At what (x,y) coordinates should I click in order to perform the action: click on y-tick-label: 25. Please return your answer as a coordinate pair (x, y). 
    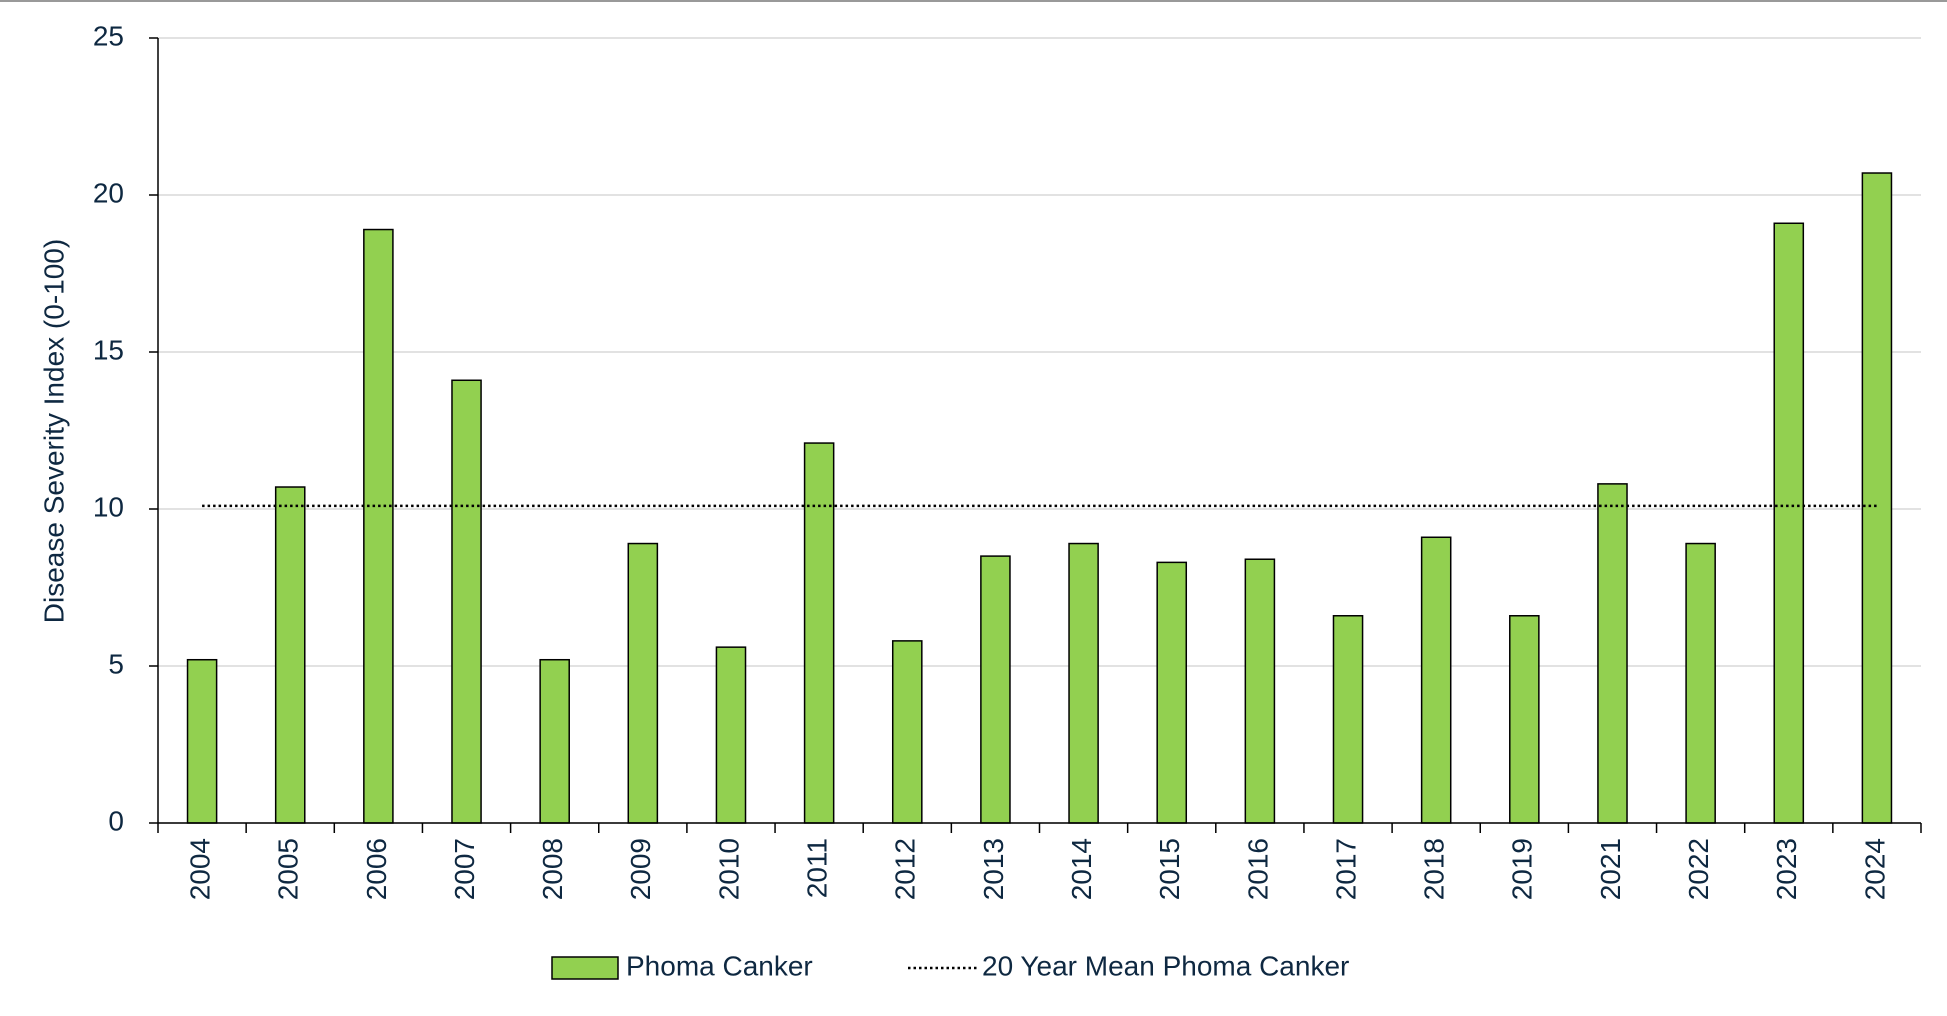
    Looking at the image, I should click on (108, 35).